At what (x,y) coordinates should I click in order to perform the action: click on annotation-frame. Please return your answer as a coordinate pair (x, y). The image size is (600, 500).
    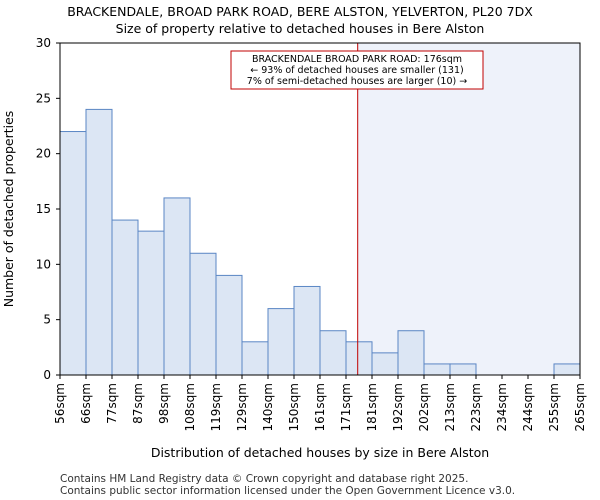
    Looking at the image, I should click on (357, 70).